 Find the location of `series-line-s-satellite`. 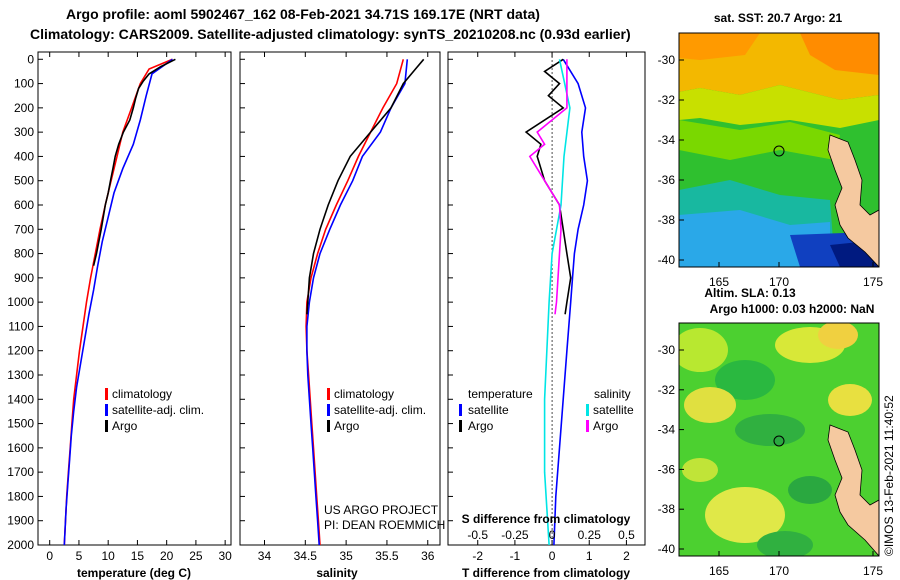

series-line-s-satellite is located at coordinates (557, 302).